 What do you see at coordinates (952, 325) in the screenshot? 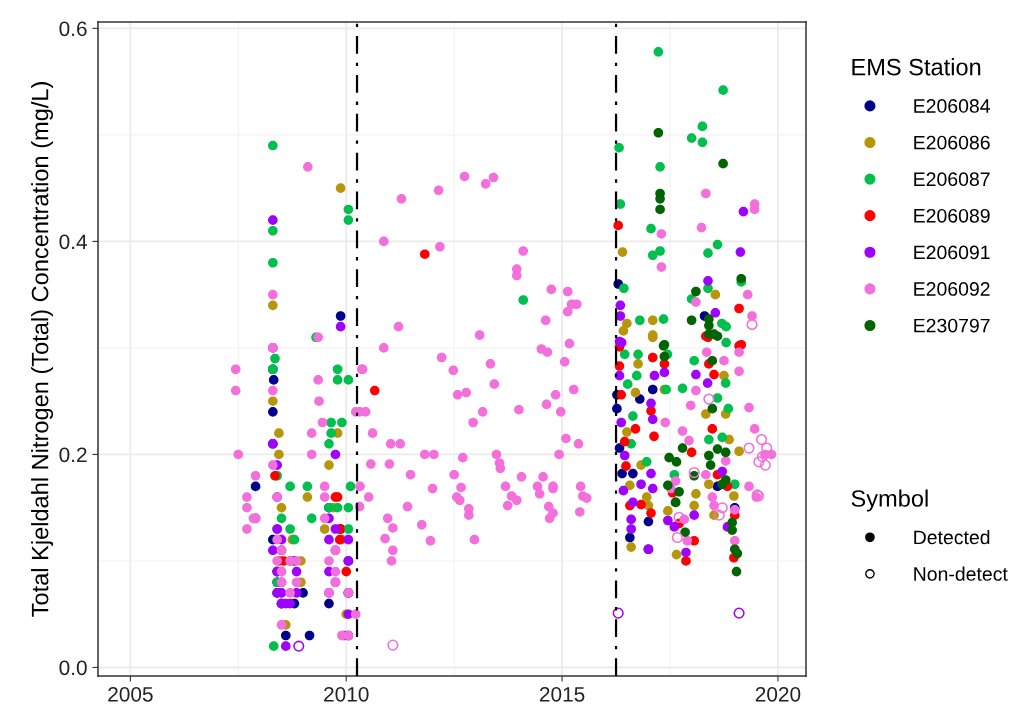
I see `legend-label: E230797` at bounding box center [952, 325].